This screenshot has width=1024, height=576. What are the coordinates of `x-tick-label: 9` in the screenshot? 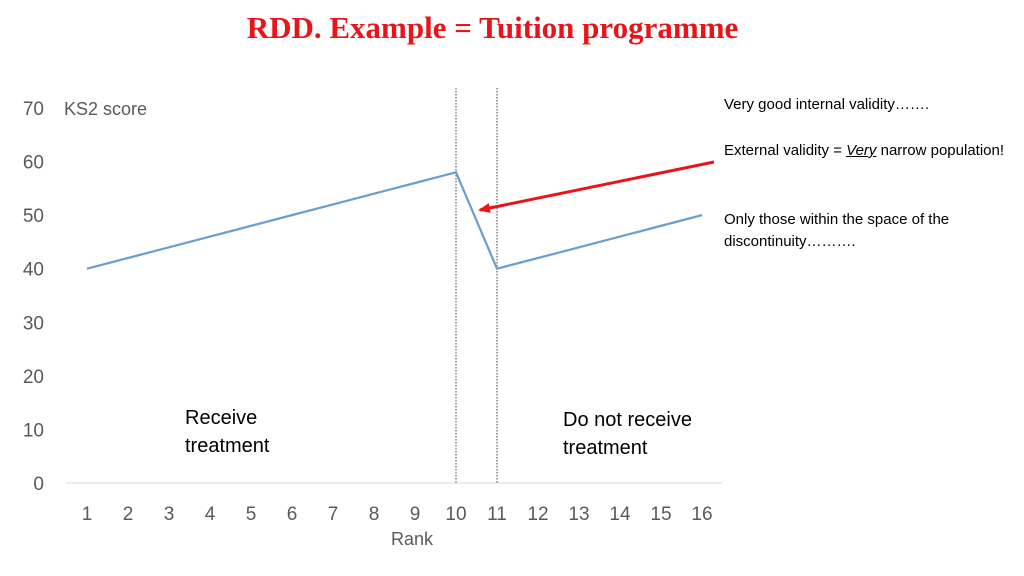 It's located at (415, 514).